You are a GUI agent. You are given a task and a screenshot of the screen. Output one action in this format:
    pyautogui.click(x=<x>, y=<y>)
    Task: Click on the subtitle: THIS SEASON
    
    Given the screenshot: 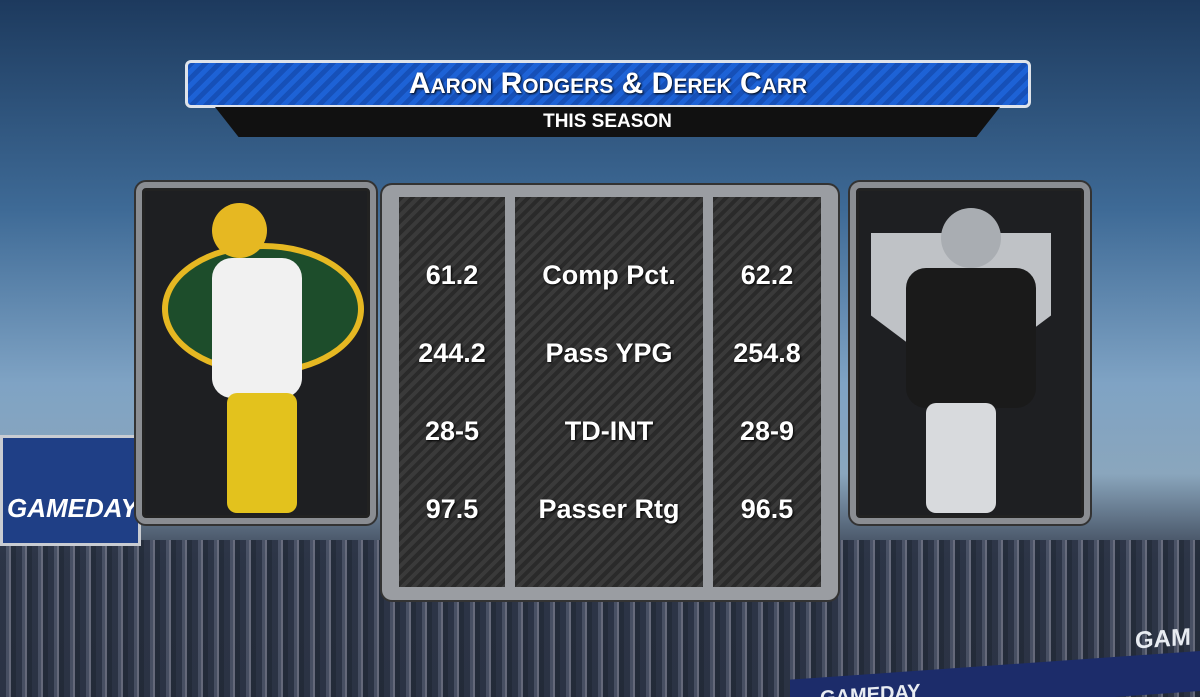 What is the action you would take?
    pyautogui.click(x=607, y=121)
    